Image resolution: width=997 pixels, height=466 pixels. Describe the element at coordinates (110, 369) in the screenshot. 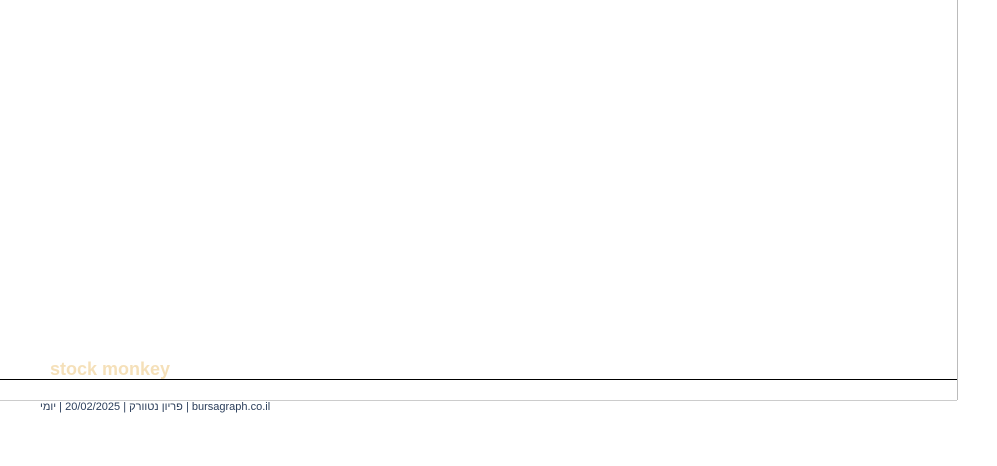

I see `watermark: stock monkey` at that location.